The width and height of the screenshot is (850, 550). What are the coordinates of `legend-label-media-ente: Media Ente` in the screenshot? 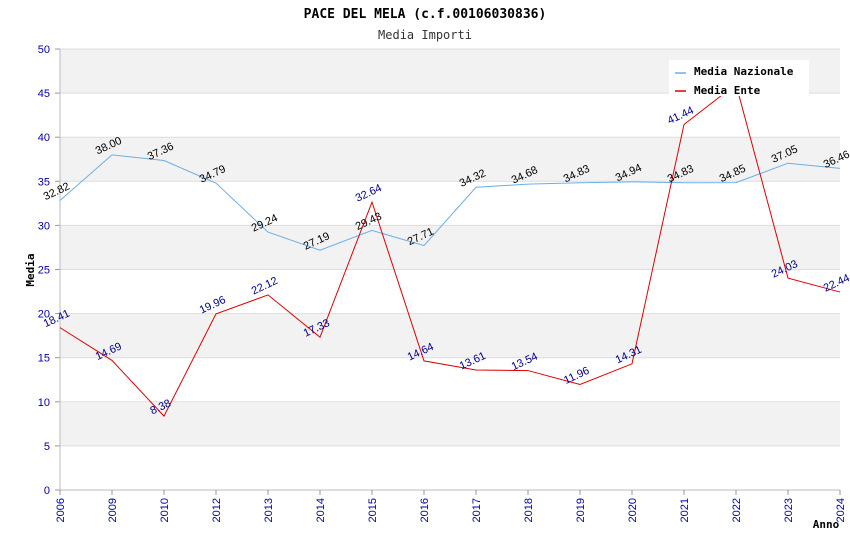 It's located at (727, 90).